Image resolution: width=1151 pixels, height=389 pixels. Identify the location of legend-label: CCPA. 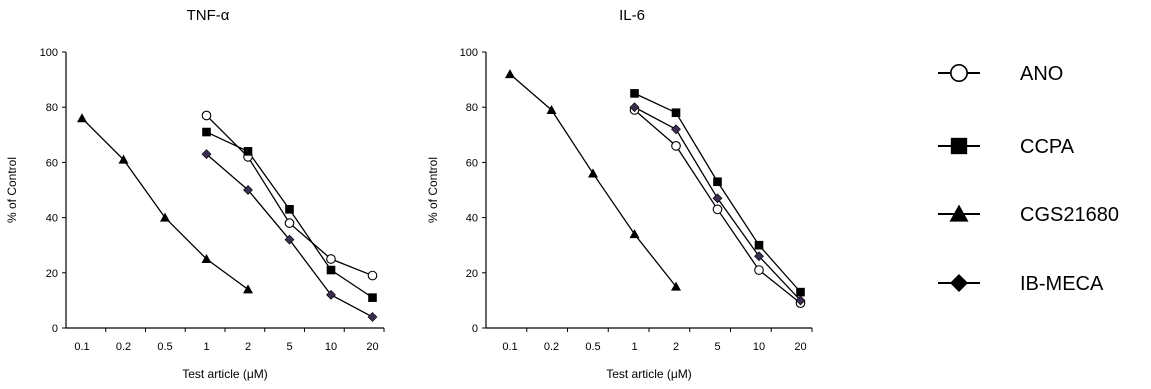
(1047, 147).